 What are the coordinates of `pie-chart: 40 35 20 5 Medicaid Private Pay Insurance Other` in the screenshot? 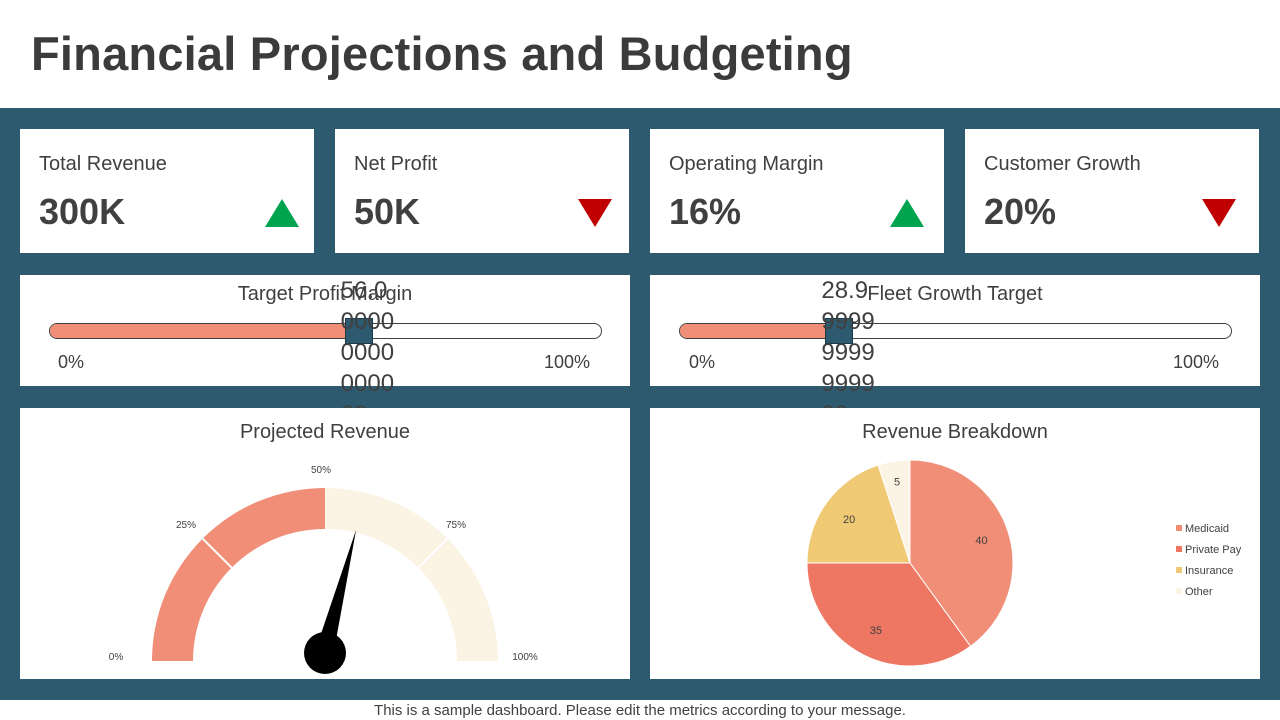 It's located at (1024, 563).